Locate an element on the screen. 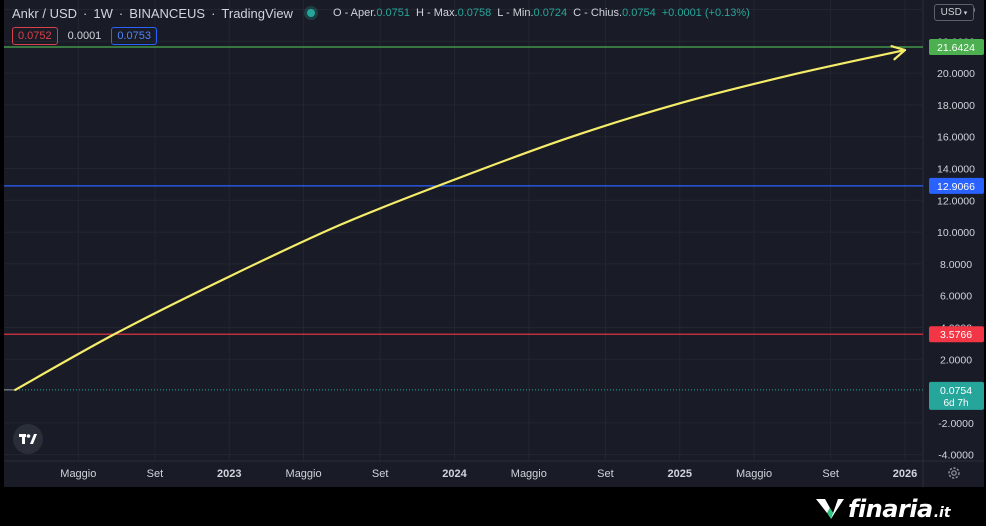 The image size is (986, 526). currency-select: USD ▾ is located at coordinates (954, 12).